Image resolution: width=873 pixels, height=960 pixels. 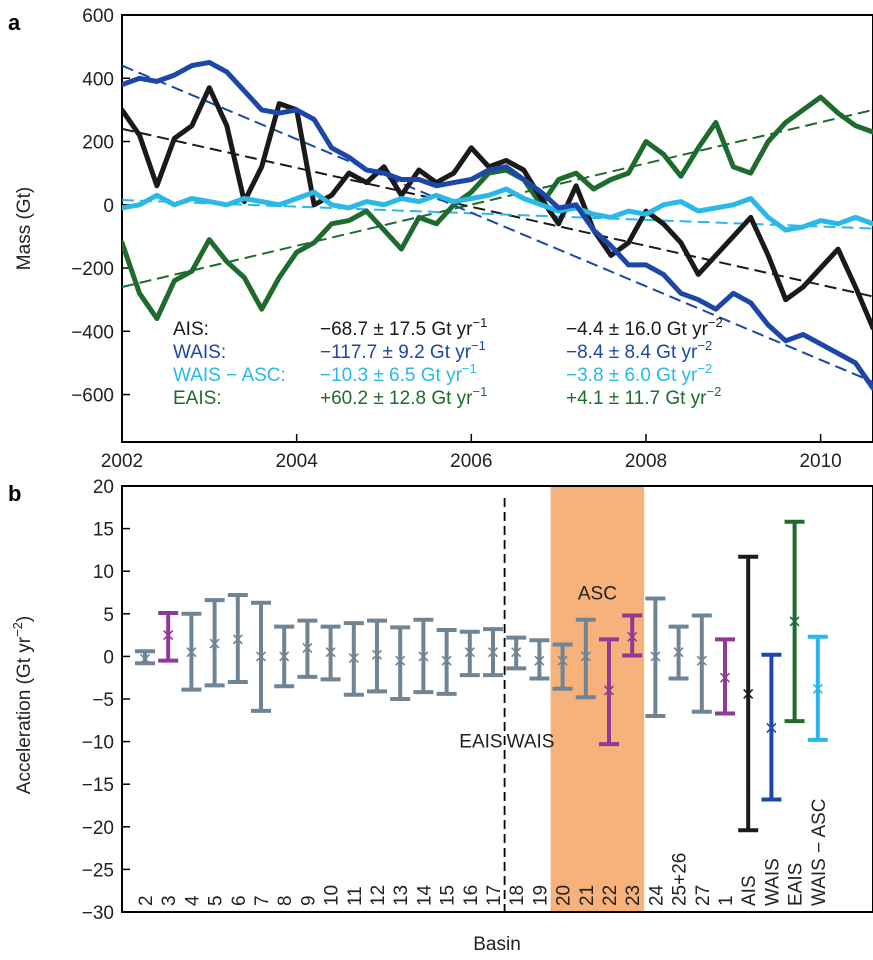 I want to click on x-tick-label-a: 2002, so click(x=122, y=461).